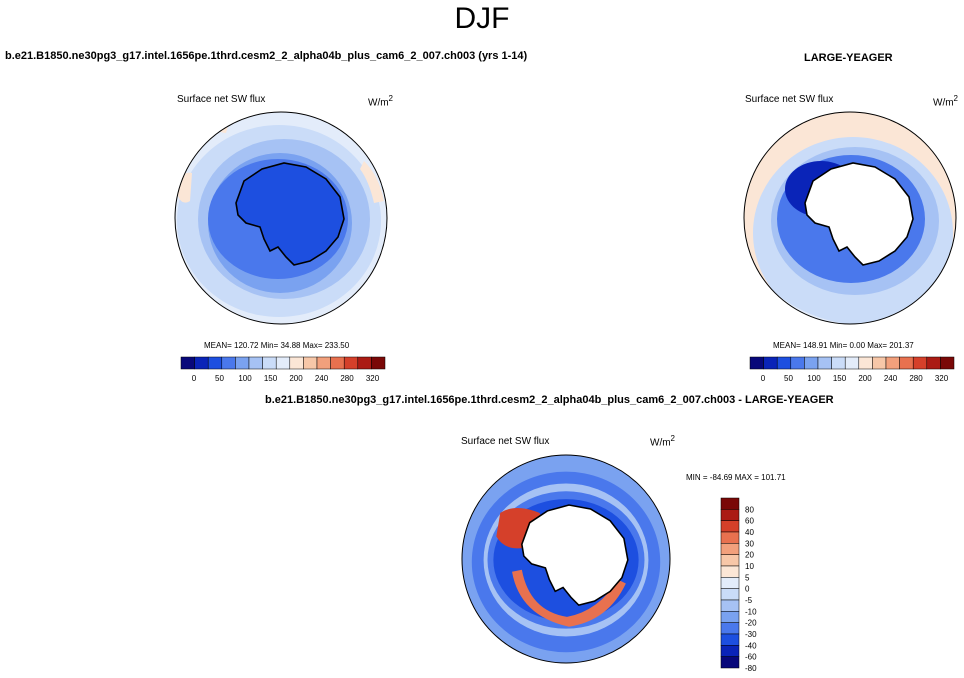 The width and height of the screenshot is (964, 678). I want to click on panel3-colorbar: 80 60 40 30 20 10 5 0 -5 -10 -20 -30 -40 -60 -80, so click(738, 585).